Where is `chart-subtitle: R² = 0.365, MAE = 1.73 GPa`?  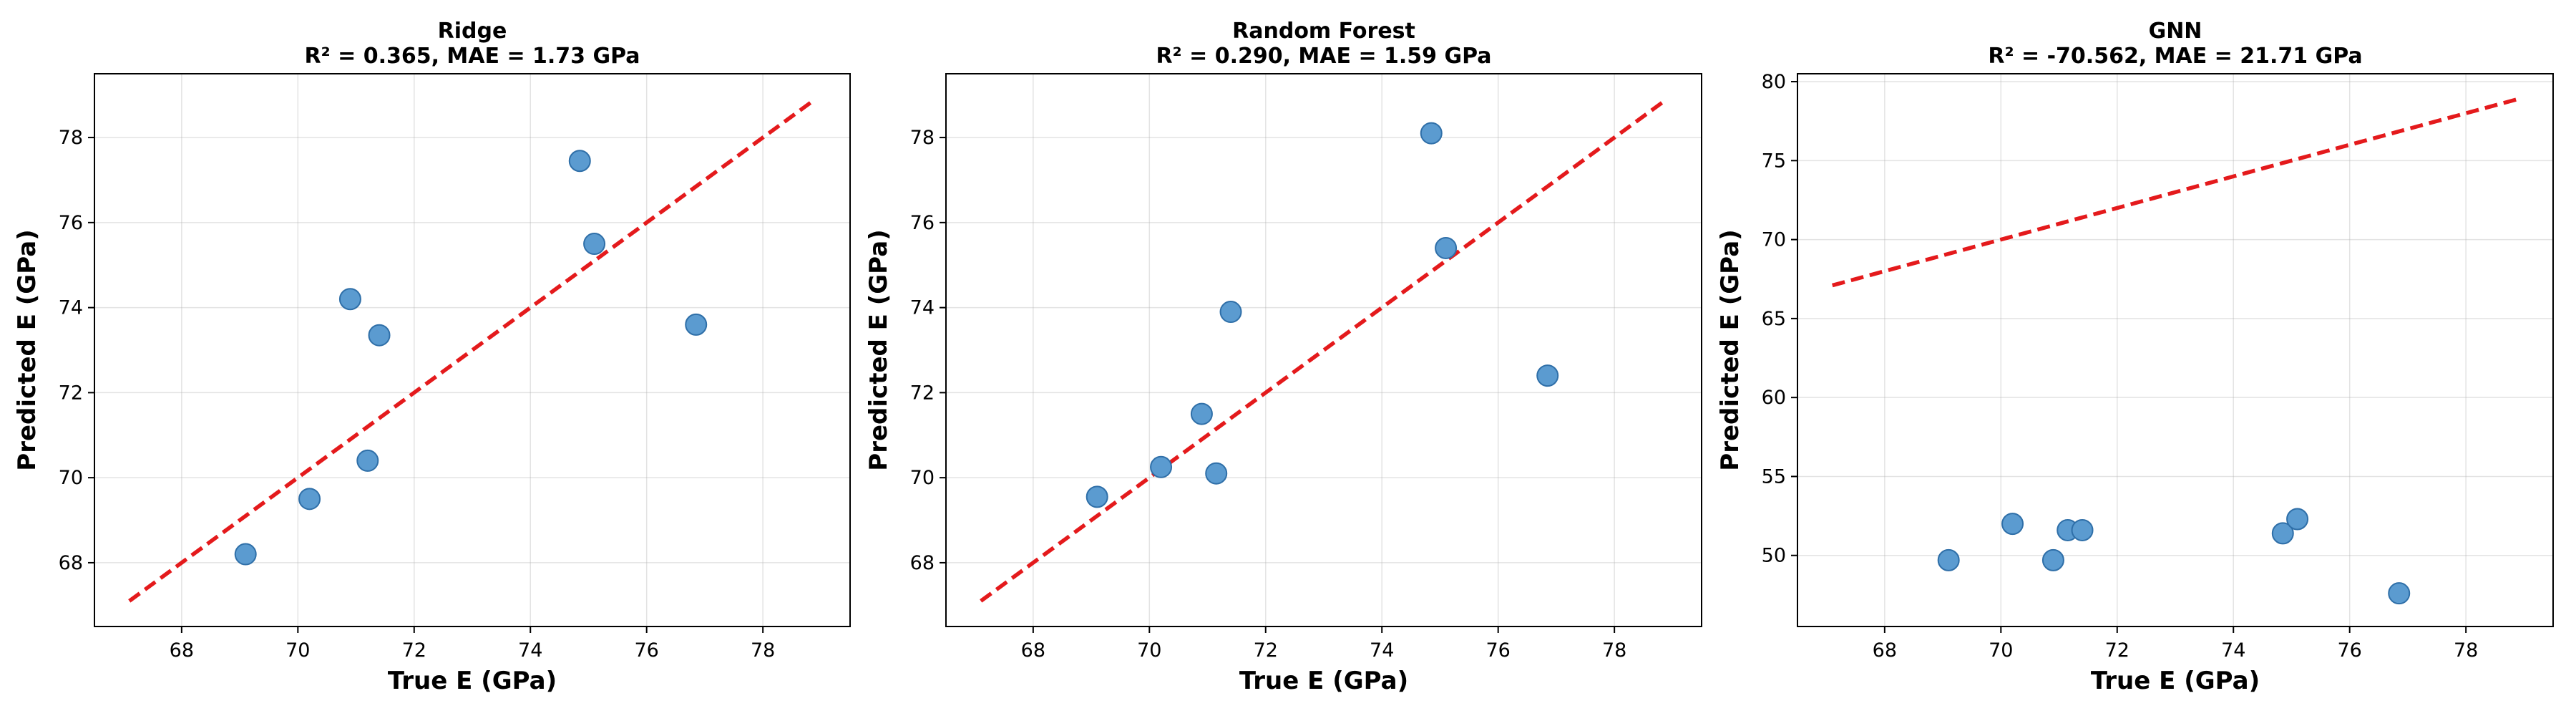
chart-subtitle: R² = 0.365, MAE = 1.73 GPa is located at coordinates (472, 56).